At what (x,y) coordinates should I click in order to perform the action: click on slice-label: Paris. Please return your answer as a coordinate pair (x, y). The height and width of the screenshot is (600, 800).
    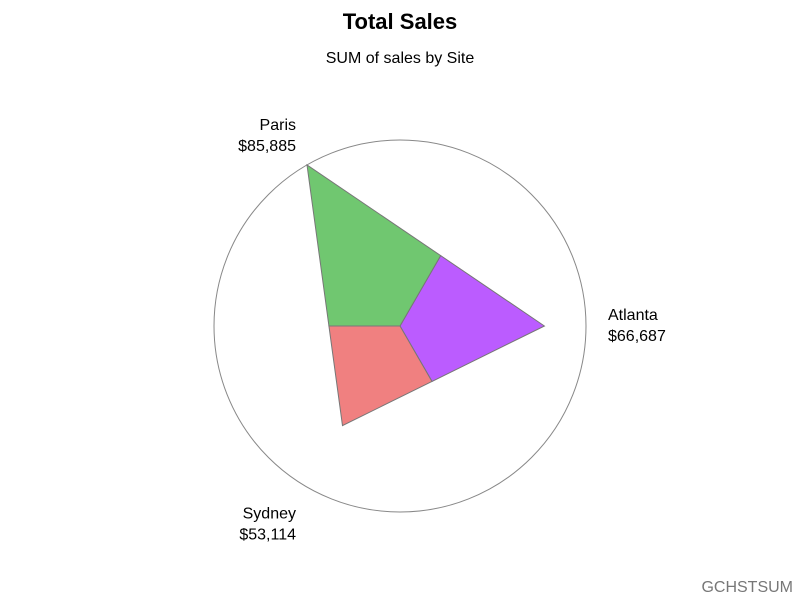
    Looking at the image, I should click on (278, 125).